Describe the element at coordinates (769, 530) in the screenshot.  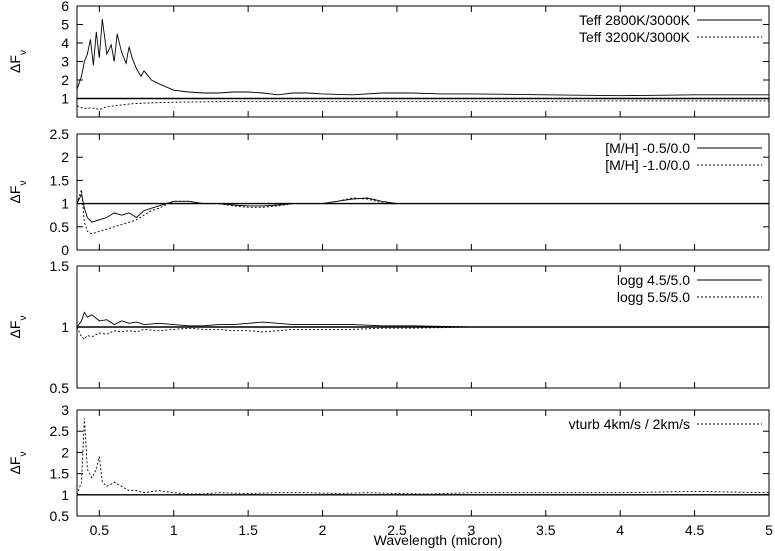
I see `x-tick-label: 5` at that location.